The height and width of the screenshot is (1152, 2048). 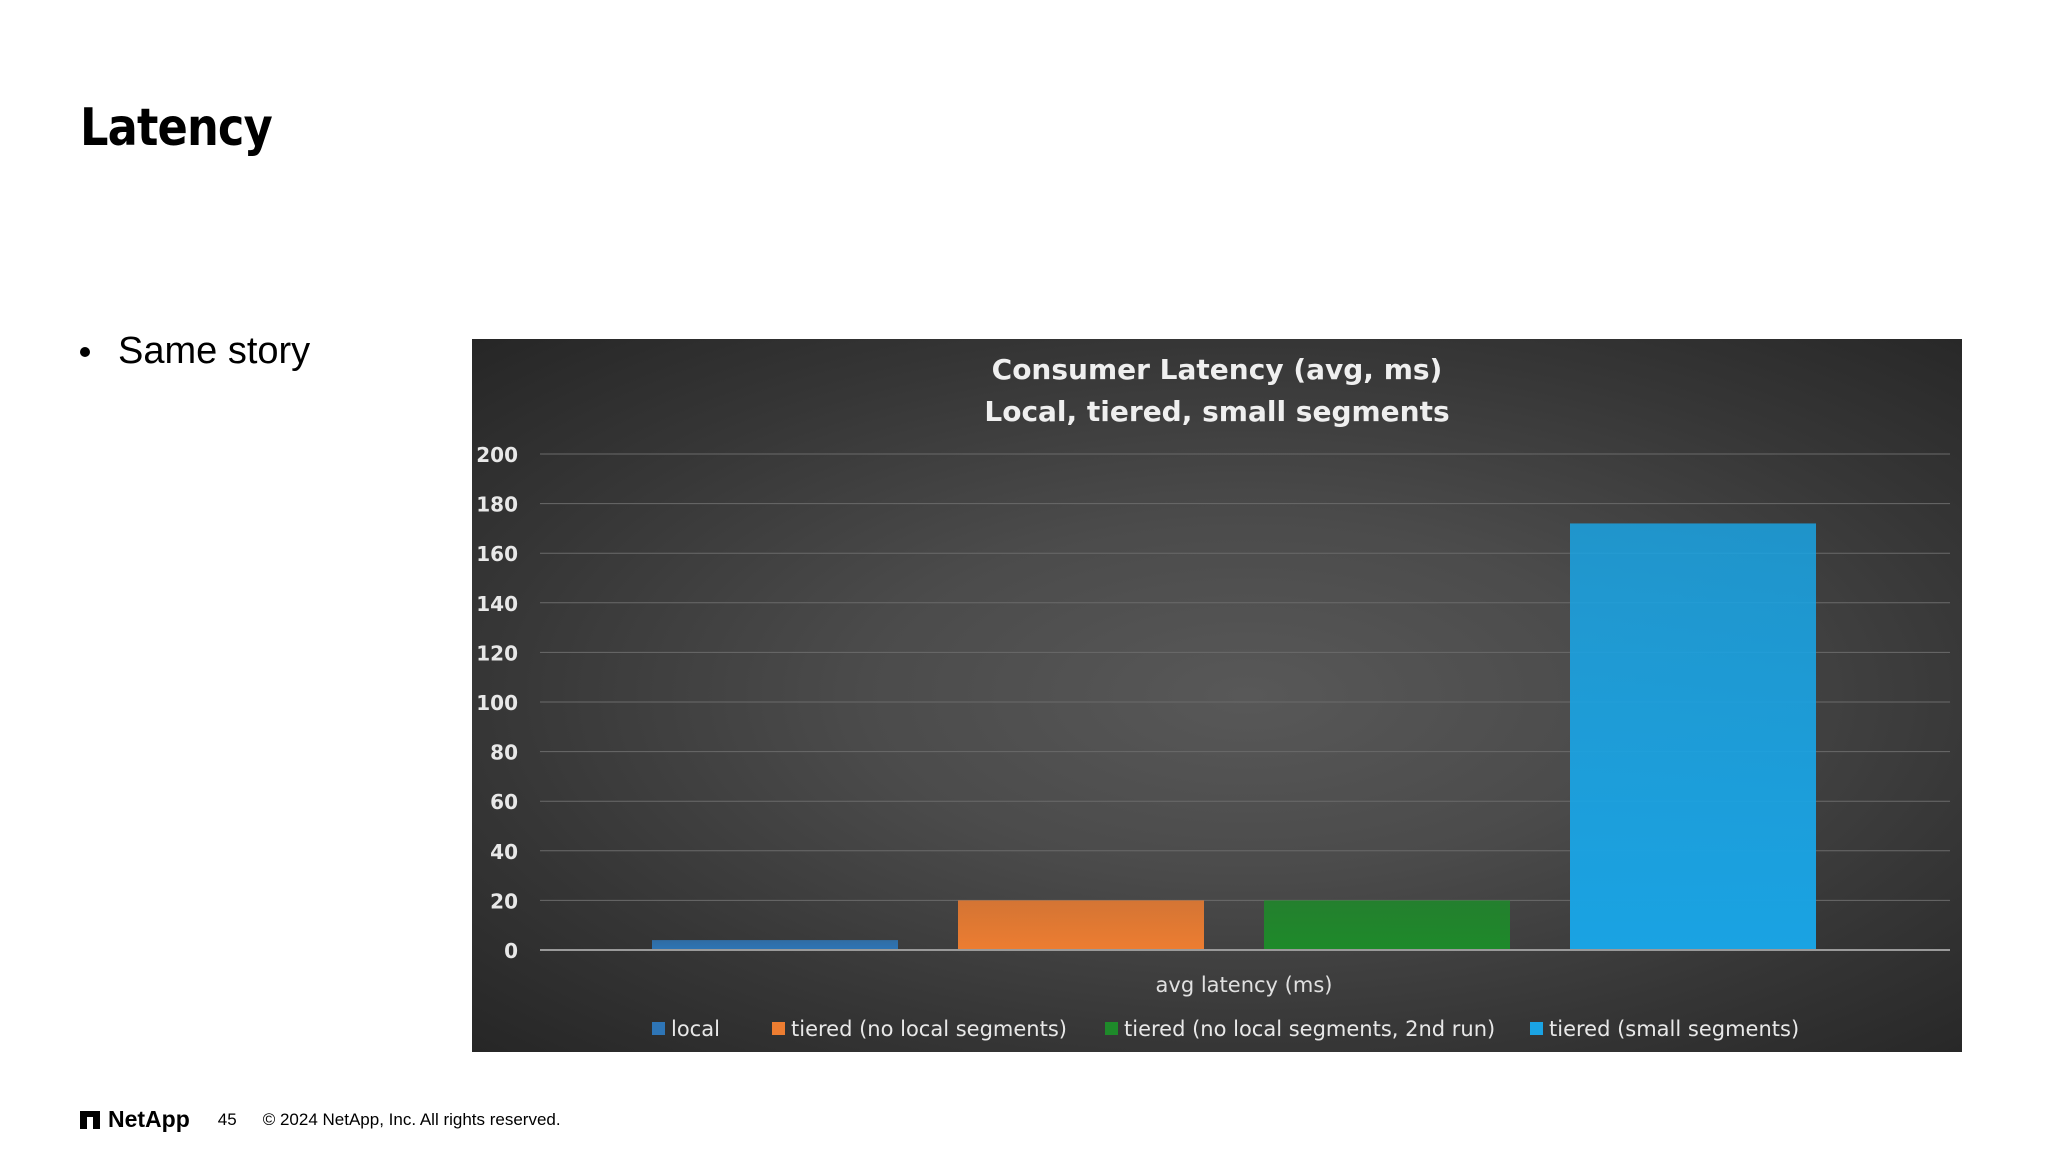 What do you see at coordinates (214, 351) in the screenshot?
I see `bullet-text: Same story` at bounding box center [214, 351].